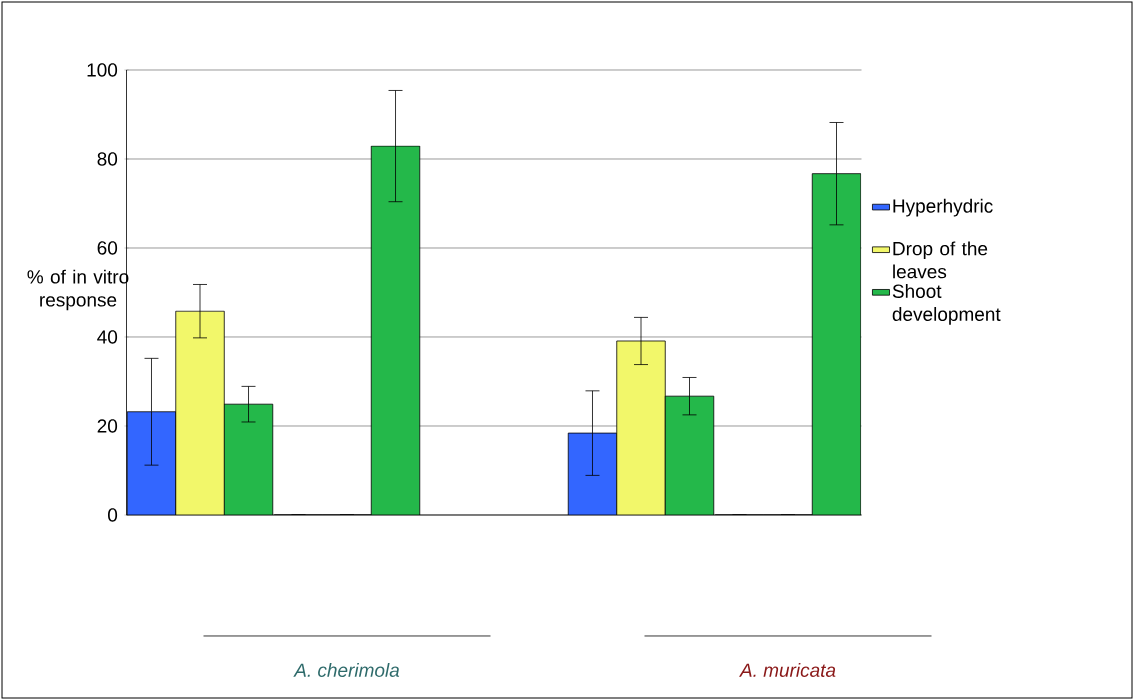  Describe the element at coordinates (943, 207) in the screenshot. I see `legend-label: Hyperhydric` at that location.